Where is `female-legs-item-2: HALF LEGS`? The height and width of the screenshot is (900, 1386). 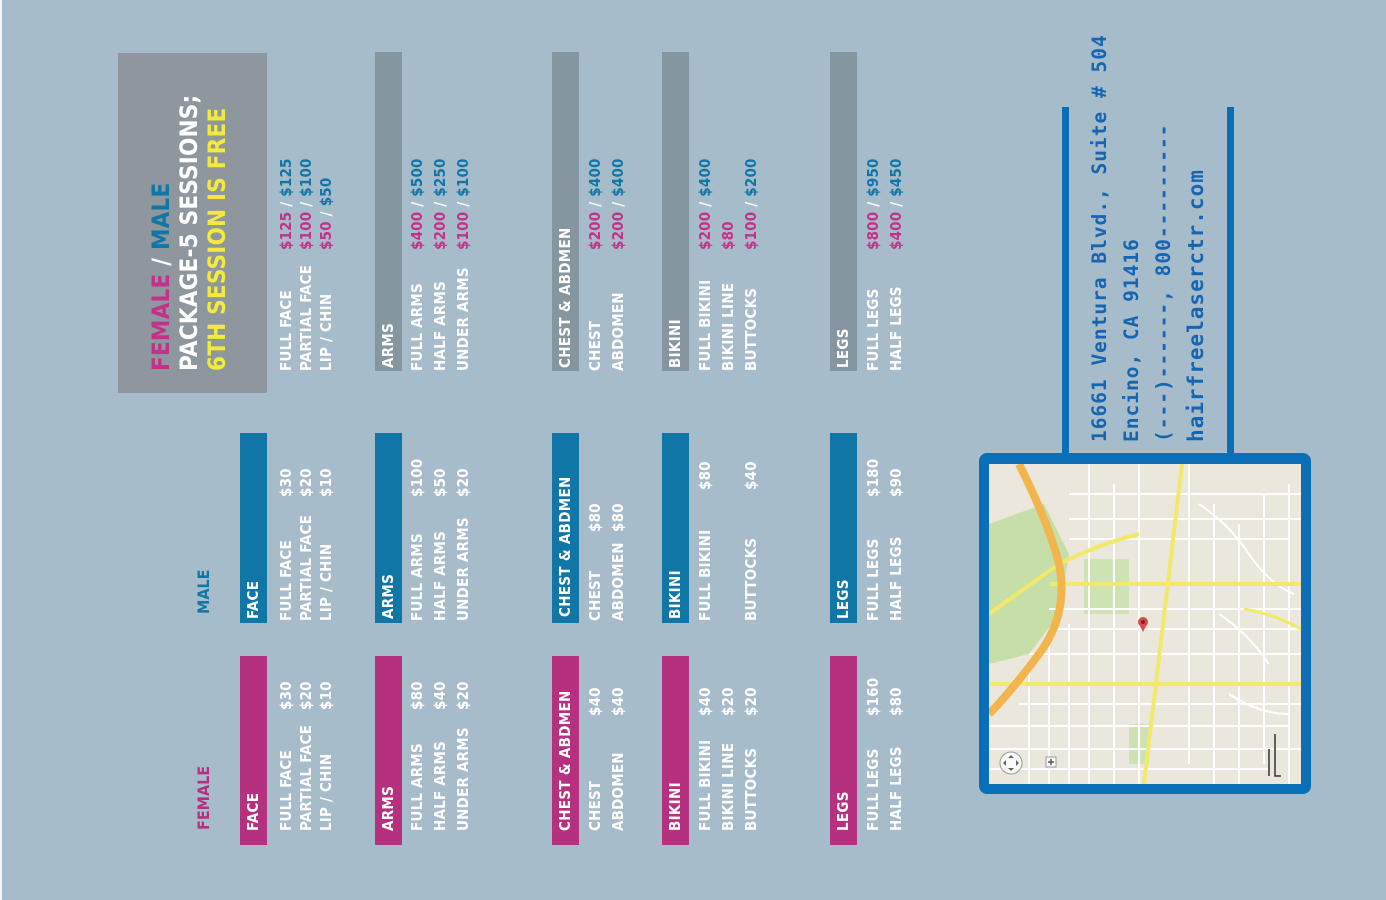
female-legs-item-2: HALF LEGS is located at coordinates (896, 788).